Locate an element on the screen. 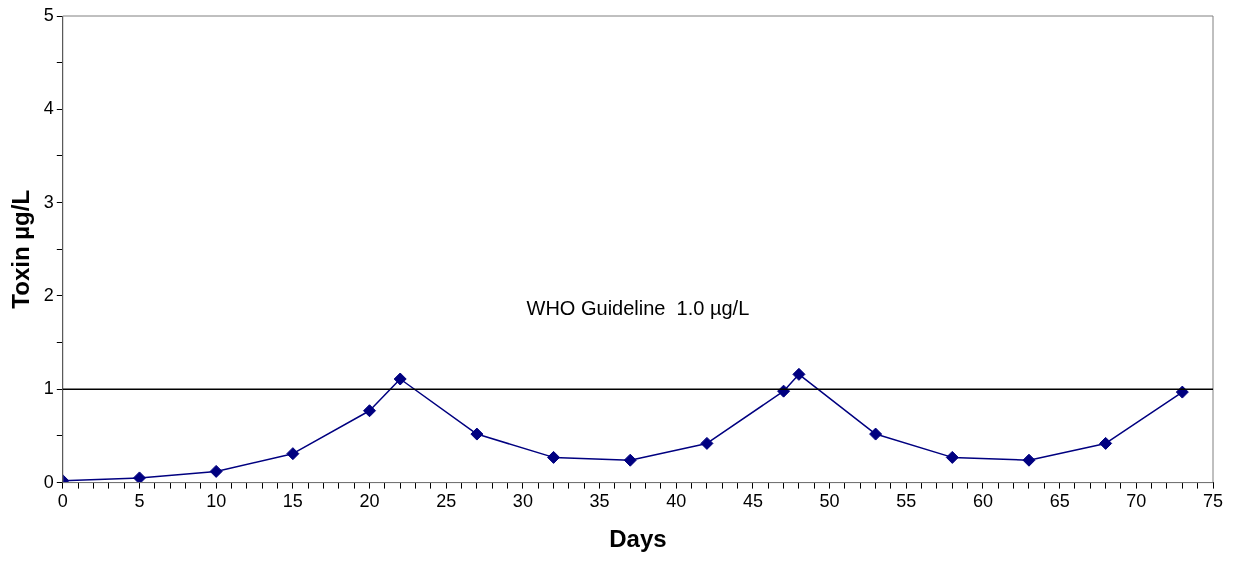  x-tick-label: 30 is located at coordinates (522, 501).